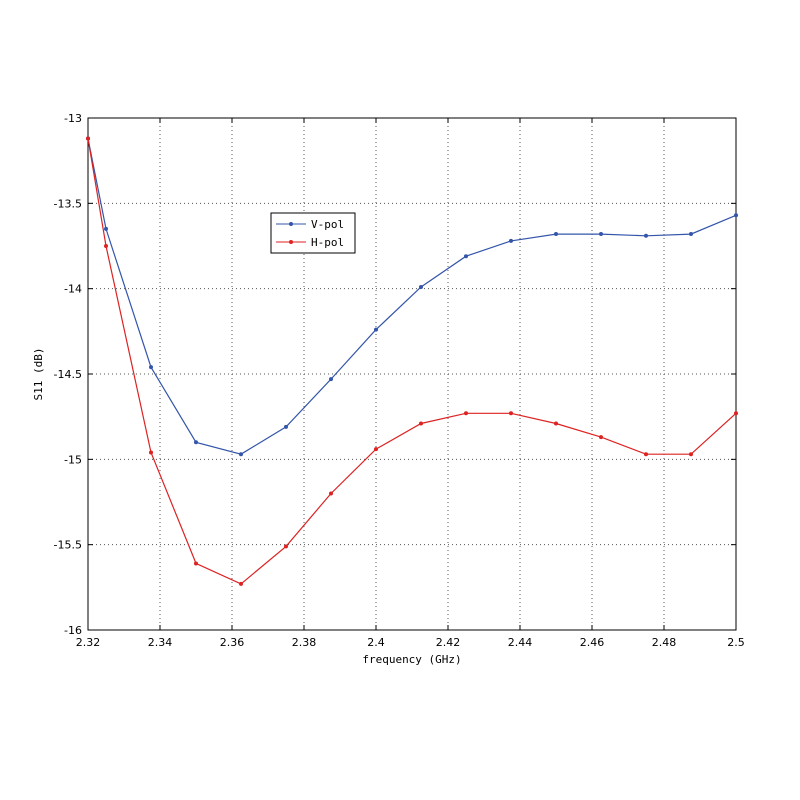 The image size is (800, 800). What do you see at coordinates (73, 289) in the screenshot?
I see `y-tick-label: -14` at bounding box center [73, 289].